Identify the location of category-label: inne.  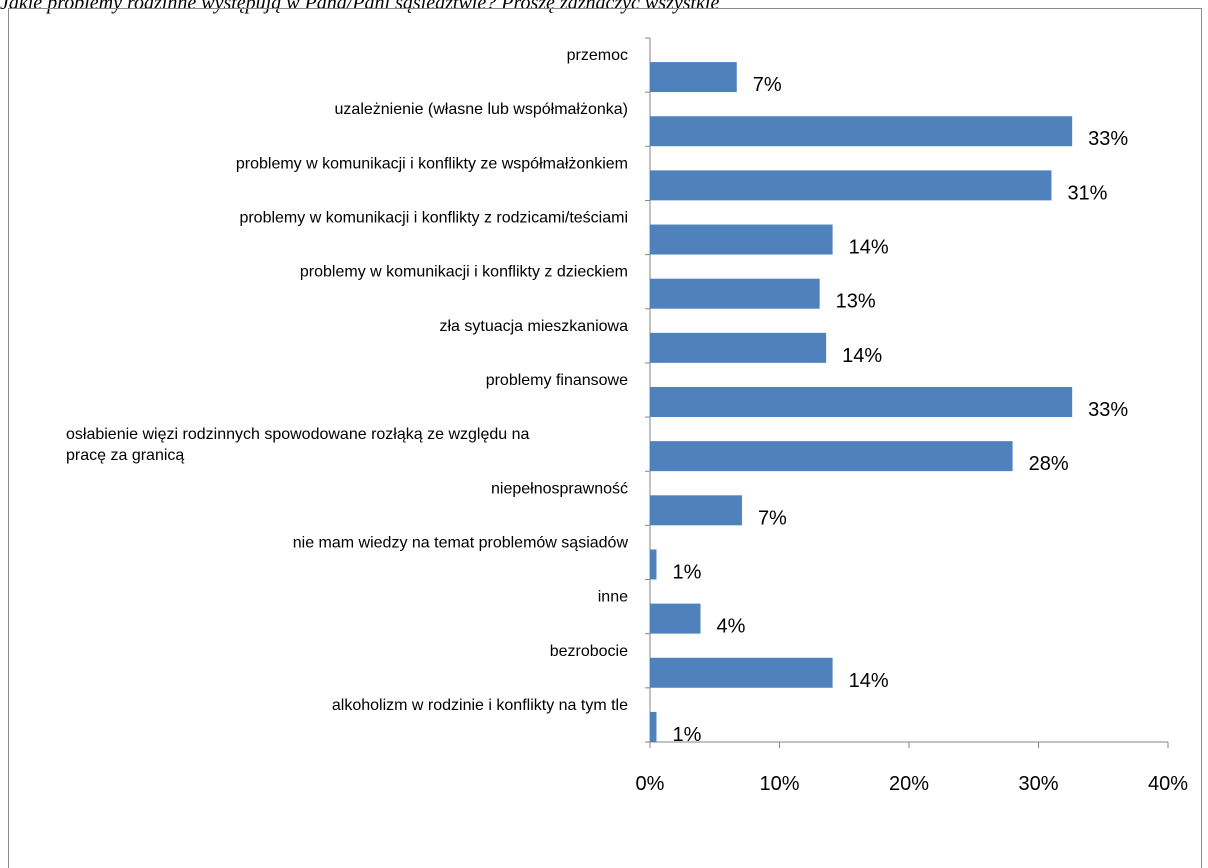
(613, 597).